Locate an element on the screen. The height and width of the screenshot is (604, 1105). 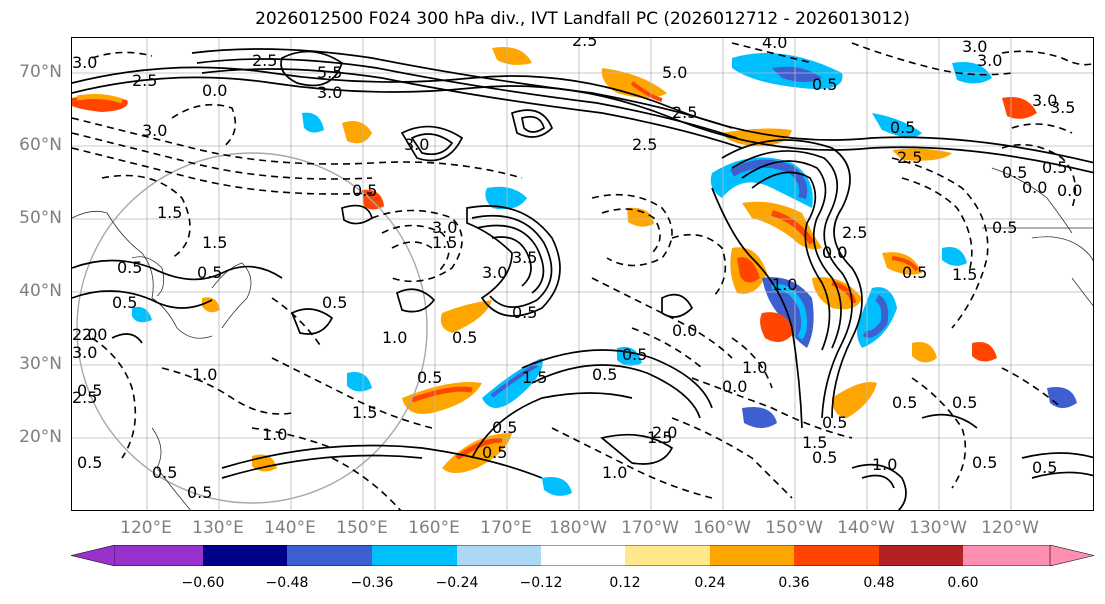
colorbar-tick: 0.12 is located at coordinates (625, 583).